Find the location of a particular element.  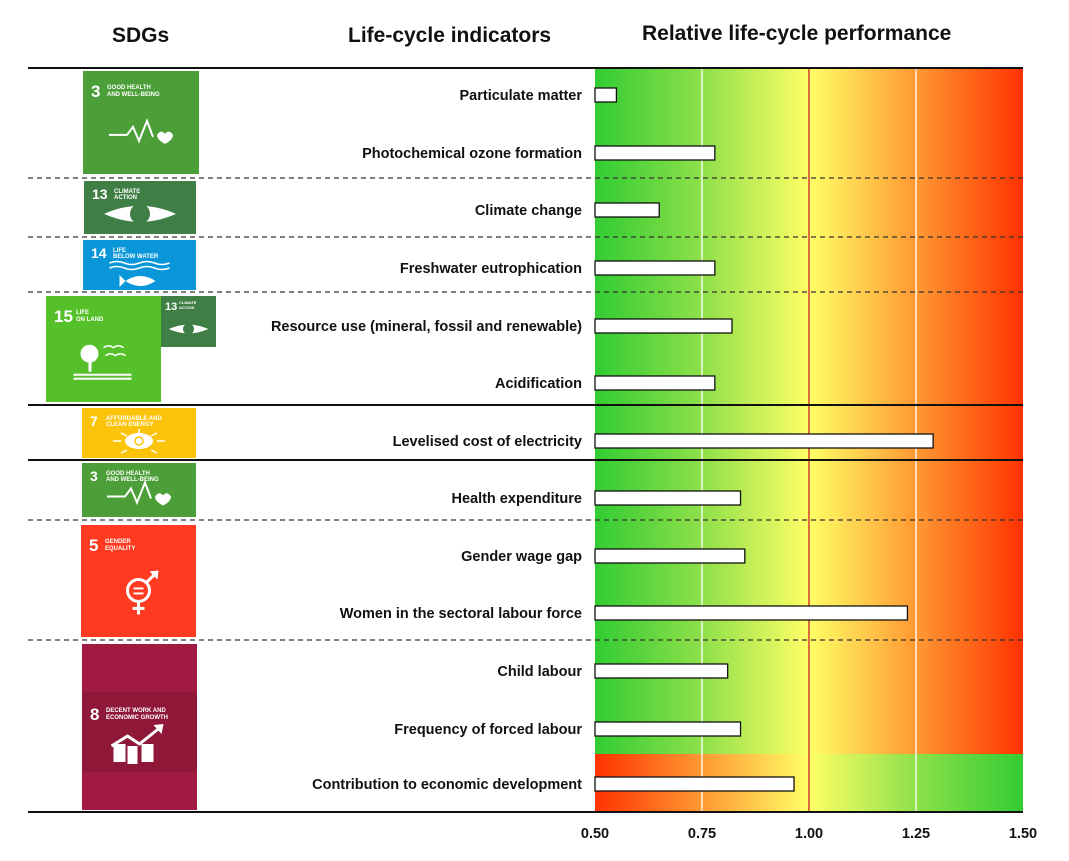

indicator-label: Child labour is located at coordinates (539, 672).